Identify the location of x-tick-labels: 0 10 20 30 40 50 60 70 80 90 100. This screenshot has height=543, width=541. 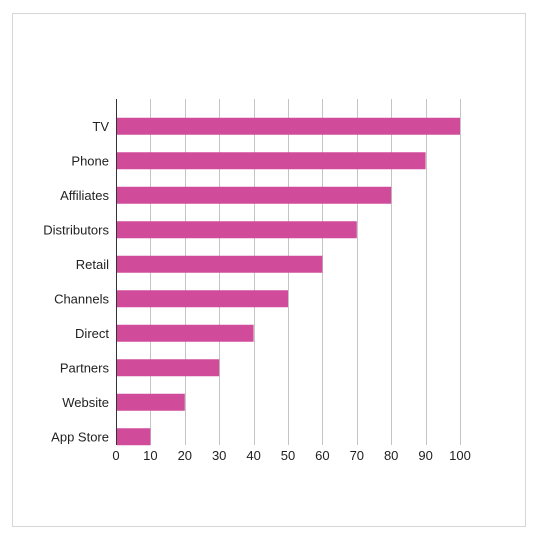
(291, 455).